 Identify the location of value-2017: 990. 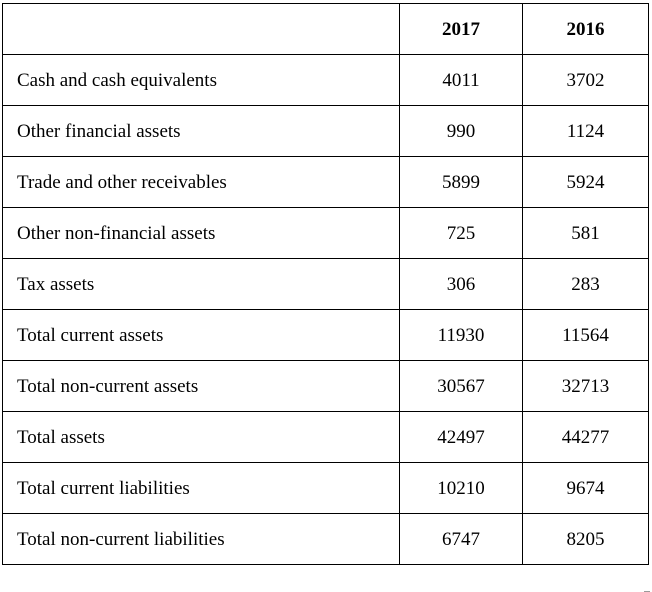
(461, 131).